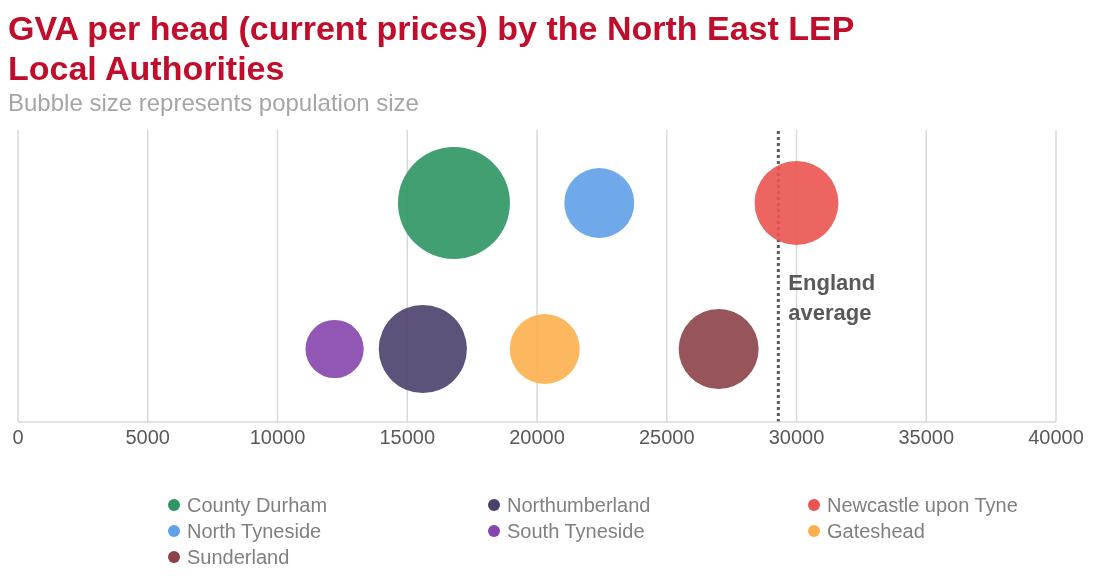 The height and width of the screenshot is (576, 1093). What do you see at coordinates (257, 505) in the screenshot?
I see `legend-label: County Durham` at bounding box center [257, 505].